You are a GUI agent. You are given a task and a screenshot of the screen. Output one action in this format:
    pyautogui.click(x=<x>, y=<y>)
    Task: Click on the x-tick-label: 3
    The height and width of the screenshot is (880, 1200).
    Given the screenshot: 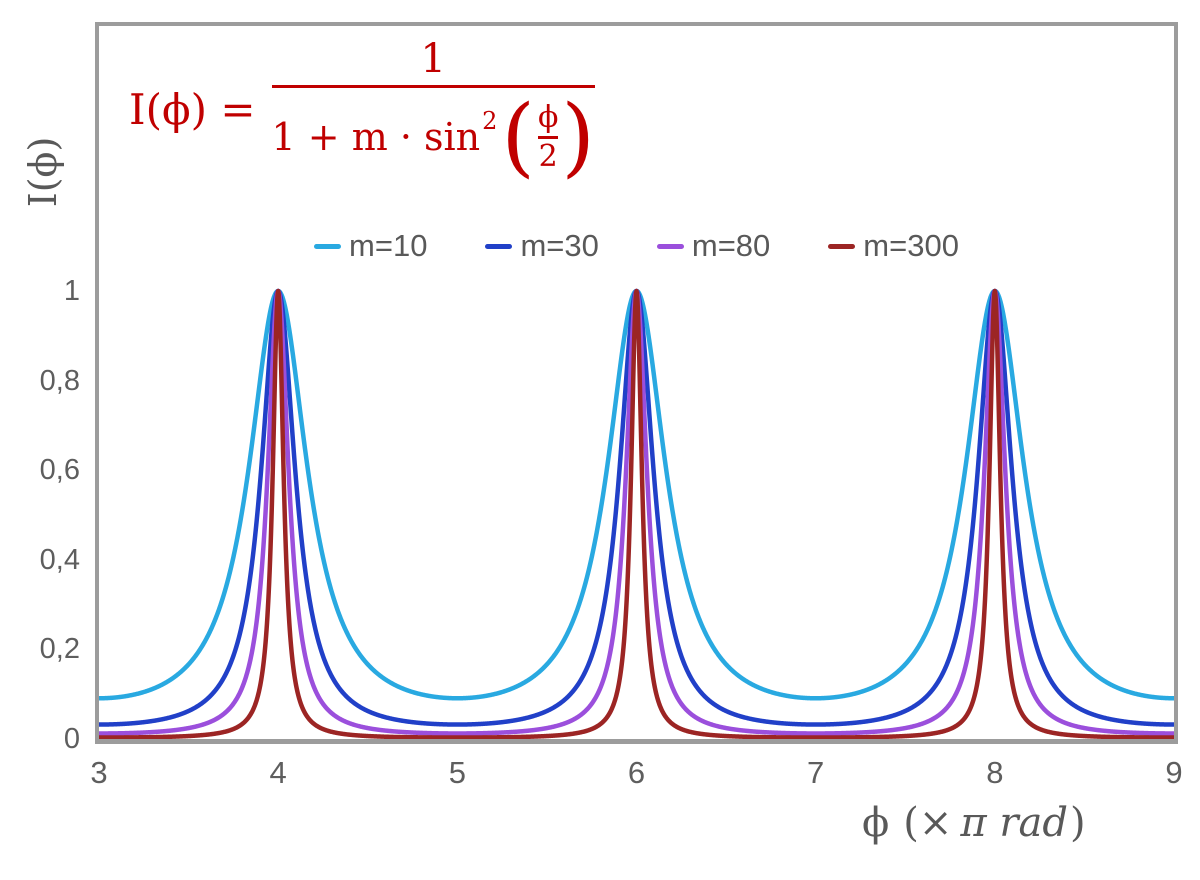 What is the action you would take?
    pyautogui.click(x=99, y=772)
    